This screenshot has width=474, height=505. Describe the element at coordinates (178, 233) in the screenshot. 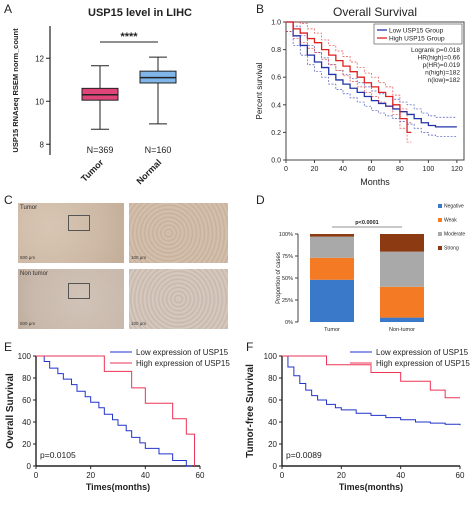

I see `micro-tumor-high: 100 μm` at that location.